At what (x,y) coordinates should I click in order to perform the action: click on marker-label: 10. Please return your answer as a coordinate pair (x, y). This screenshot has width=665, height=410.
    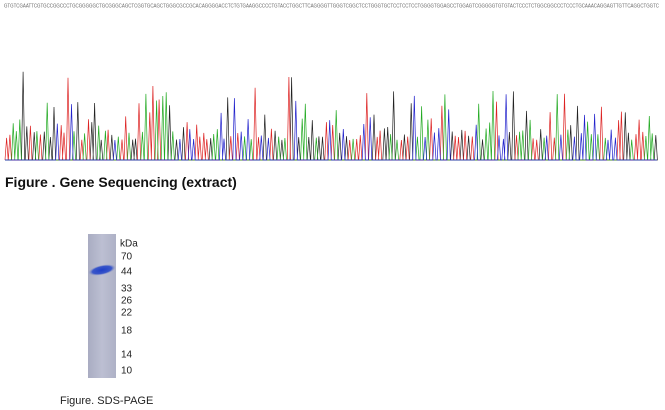
    Looking at the image, I should click on (127, 371).